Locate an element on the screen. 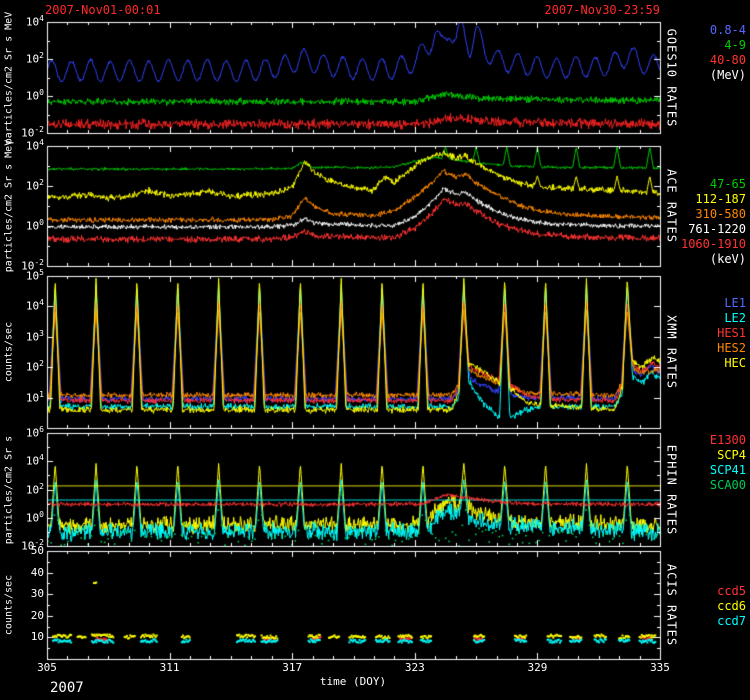 This screenshot has width=750, height=700. x-tick-label: 335 is located at coordinates (660, 667).